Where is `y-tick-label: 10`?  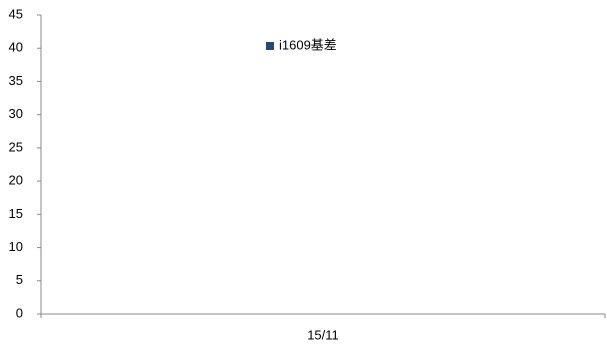
y-tick-label: 10 is located at coordinates (16, 246).